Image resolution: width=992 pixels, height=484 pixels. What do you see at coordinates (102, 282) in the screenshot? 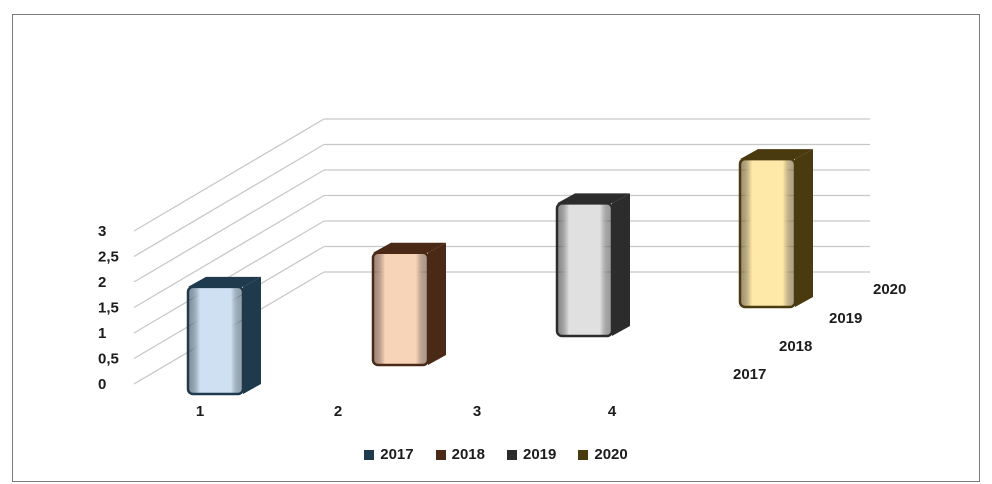
I see `y-tick-label: 2` at bounding box center [102, 282].